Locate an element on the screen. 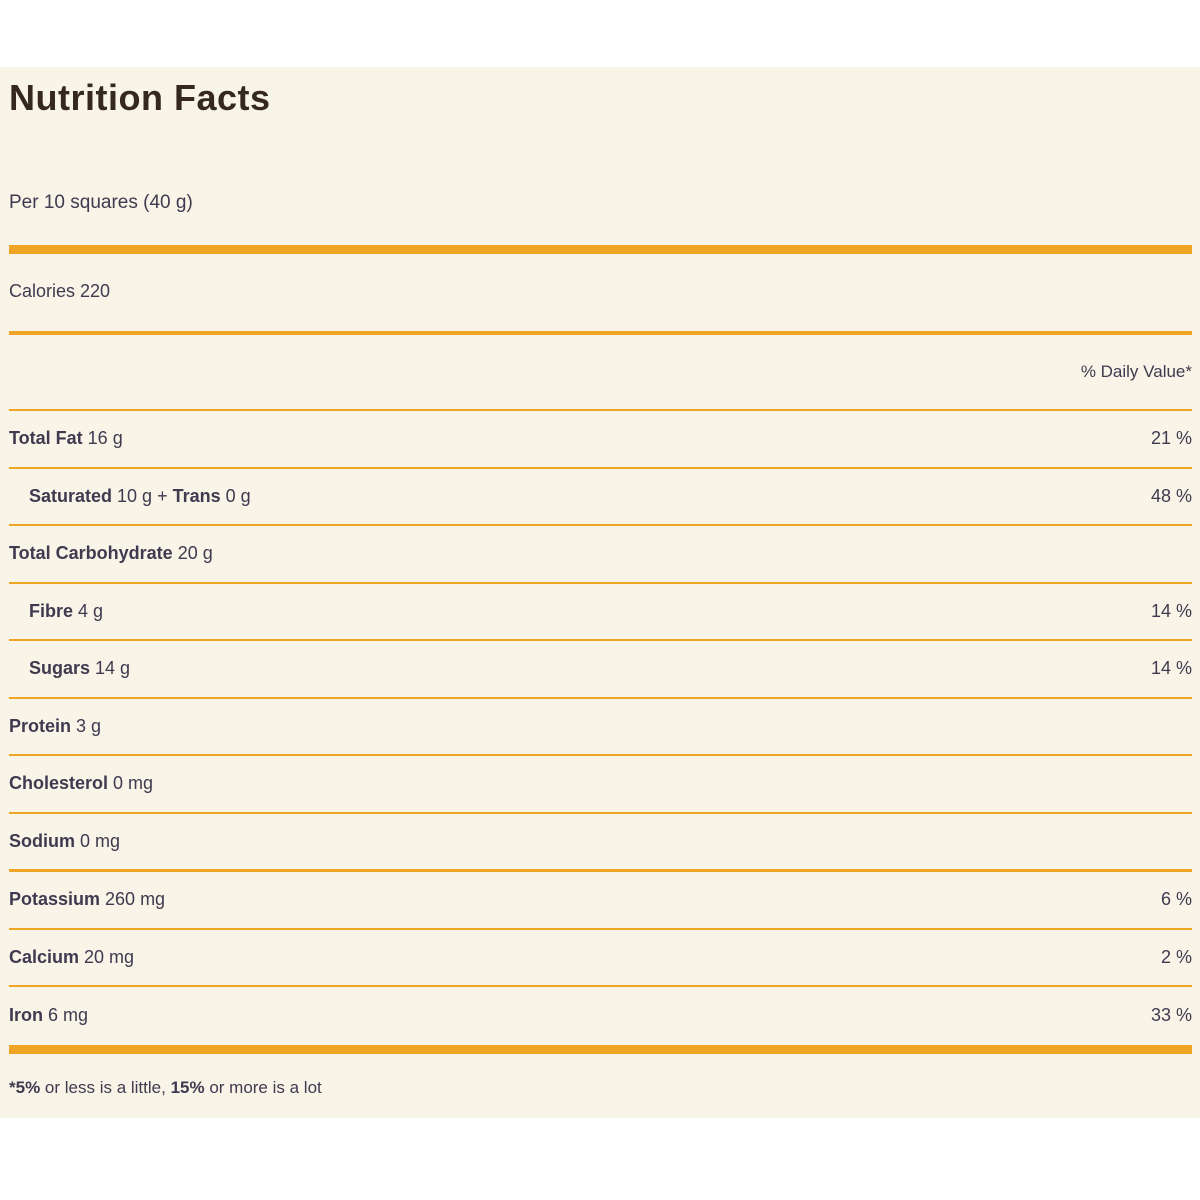  nutrient-label: Protein 3 g is located at coordinates (55, 726).